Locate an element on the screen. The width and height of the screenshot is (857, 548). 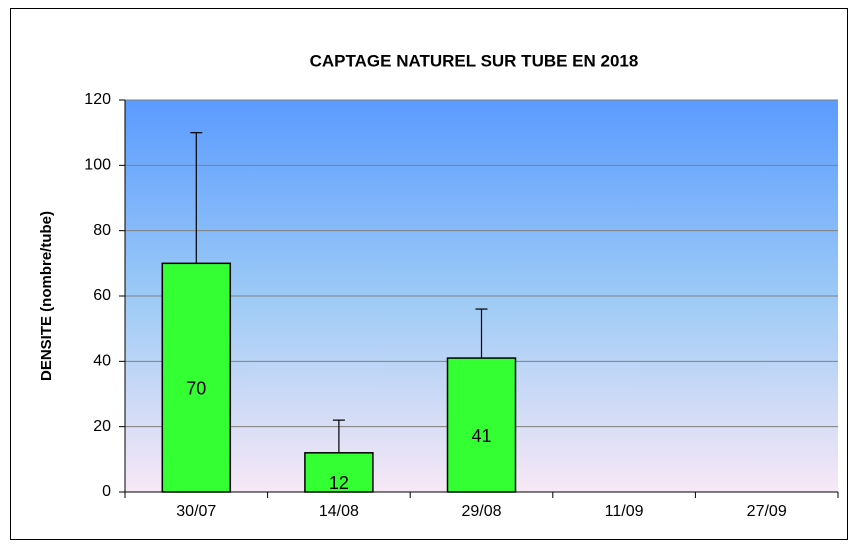
y-tick-label: 120 is located at coordinates (97, 99).